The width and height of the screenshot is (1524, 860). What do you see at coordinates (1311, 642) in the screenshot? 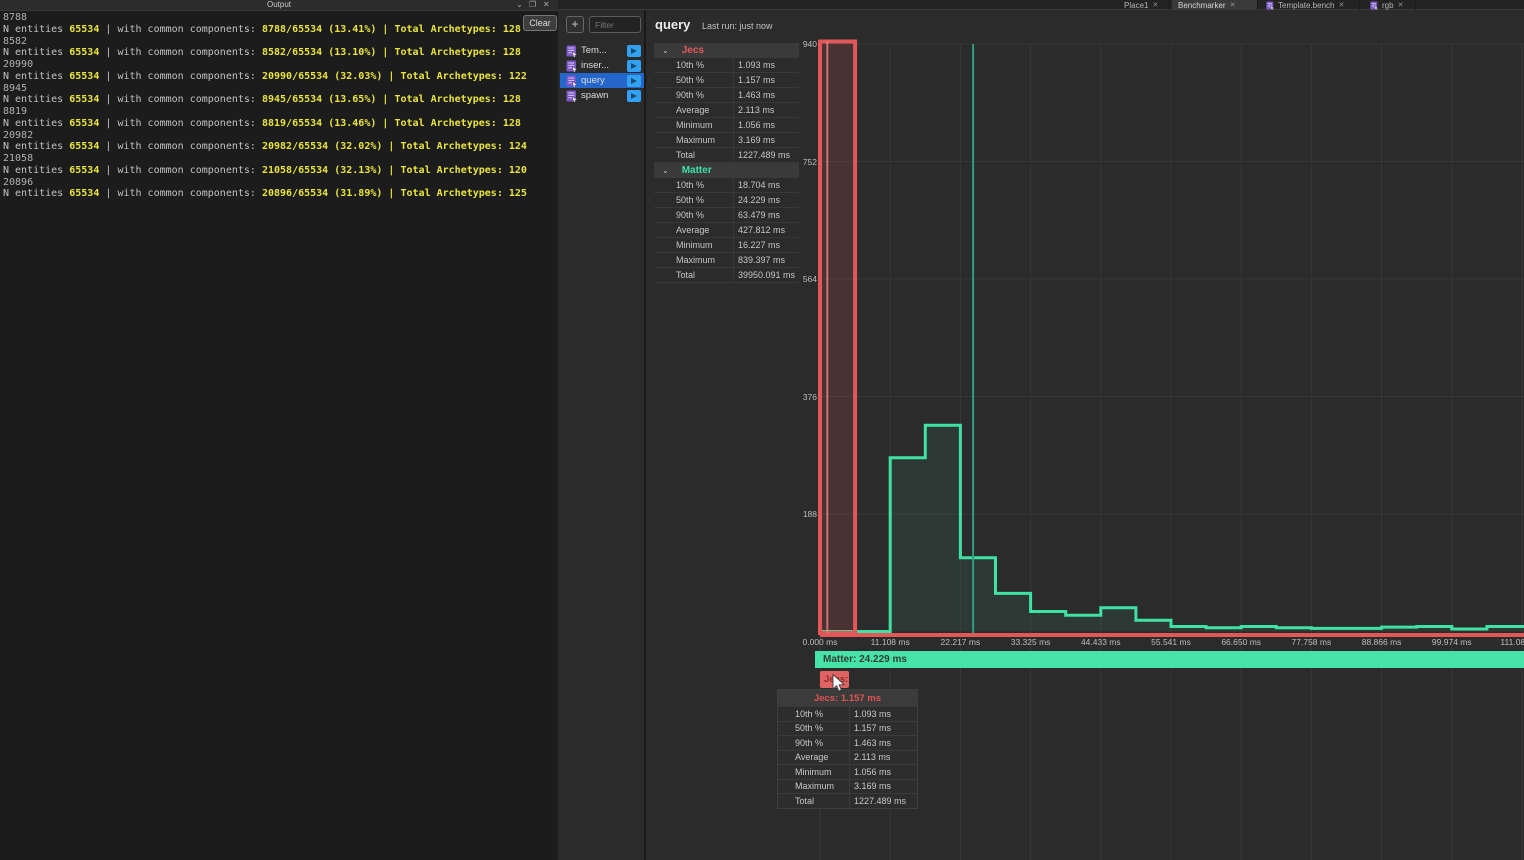
I see `x-tick-label: 77.758 ms` at bounding box center [1311, 642].